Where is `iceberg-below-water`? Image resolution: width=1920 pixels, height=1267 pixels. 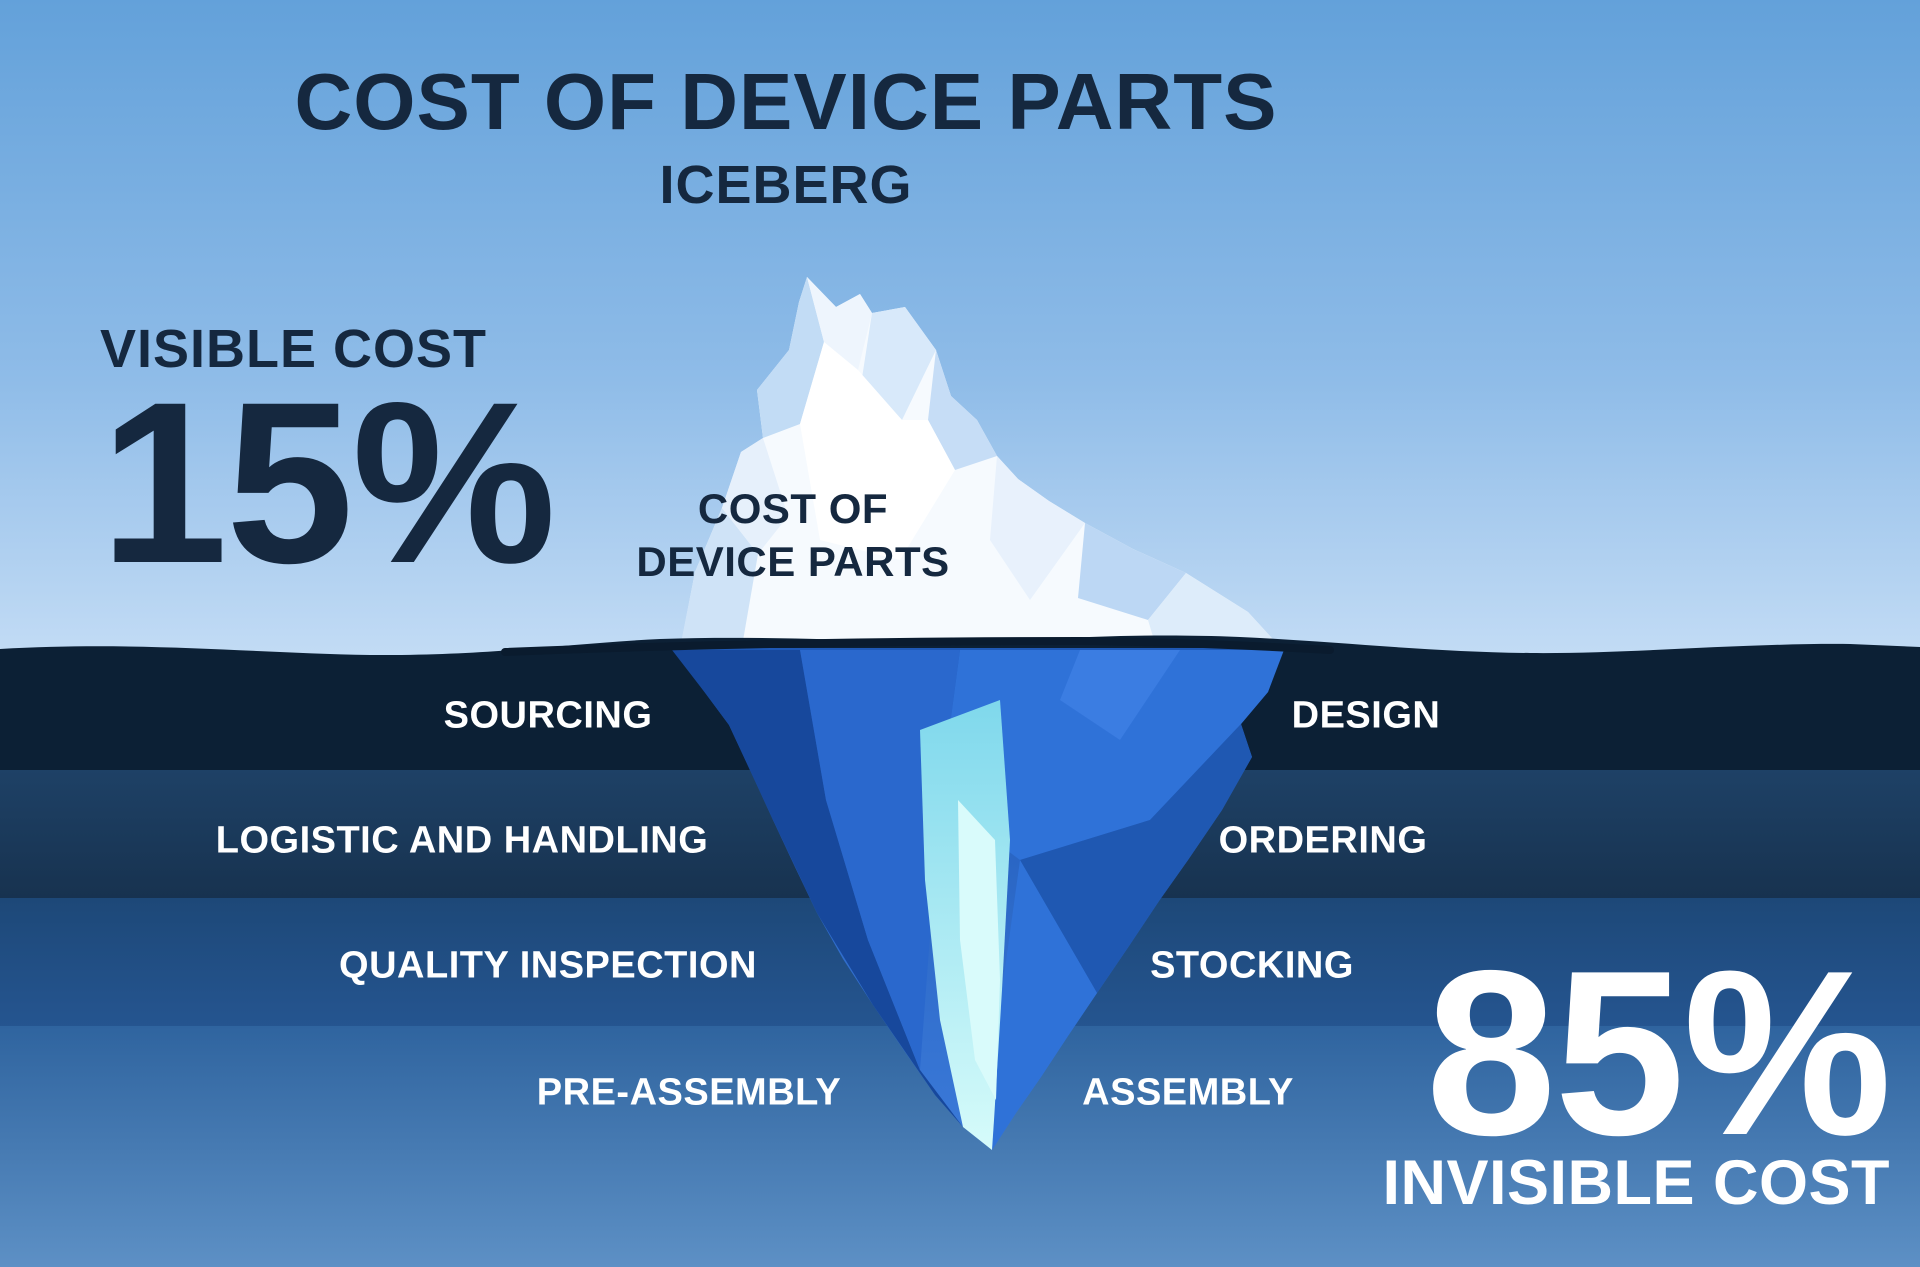 iceberg-below-water is located at coordinates (978, 899).